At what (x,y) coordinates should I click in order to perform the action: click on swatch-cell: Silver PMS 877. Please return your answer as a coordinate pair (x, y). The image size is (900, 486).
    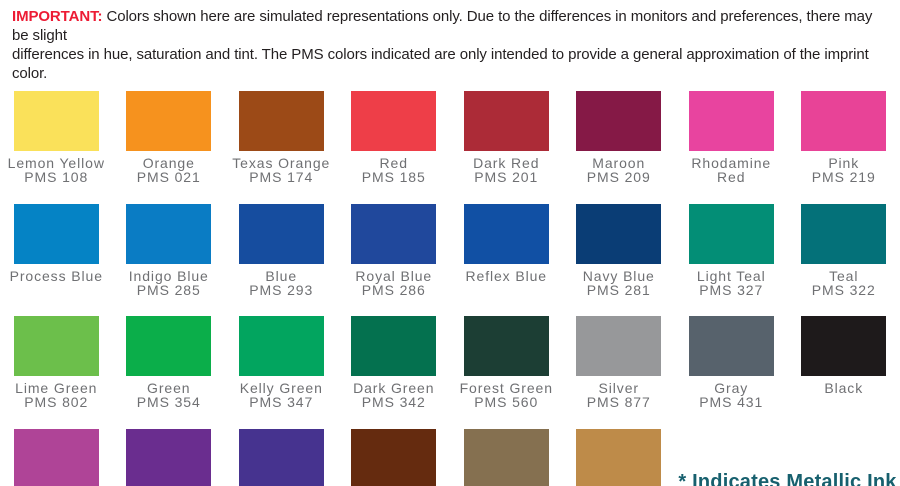
    Looking at the image, I should click on (619, 372).